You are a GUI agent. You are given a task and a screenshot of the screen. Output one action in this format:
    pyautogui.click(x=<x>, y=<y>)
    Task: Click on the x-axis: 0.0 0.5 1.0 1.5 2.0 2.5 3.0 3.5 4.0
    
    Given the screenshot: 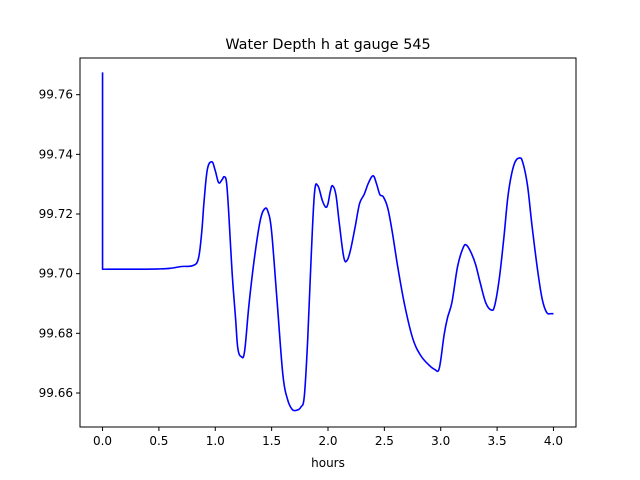 What is the action you would take?
    pyautogui.click(x=328, y=437)
    